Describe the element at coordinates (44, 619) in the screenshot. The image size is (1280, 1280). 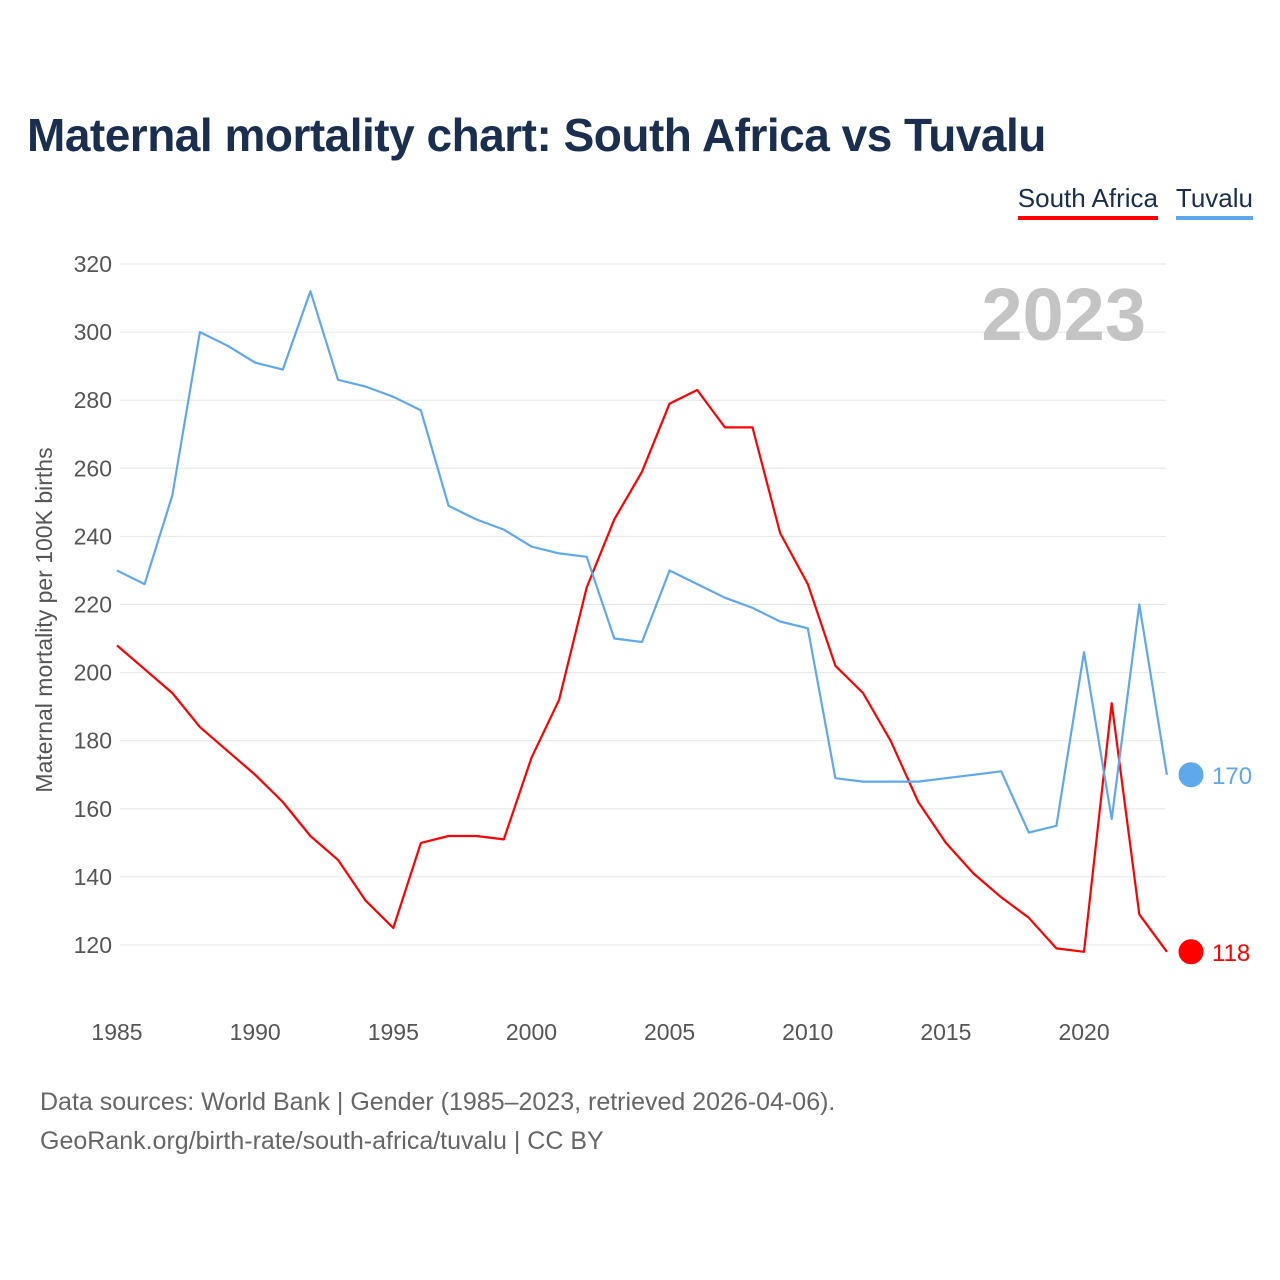
I see `y-axis-label: Maternal mortality per 100K births` at that location.